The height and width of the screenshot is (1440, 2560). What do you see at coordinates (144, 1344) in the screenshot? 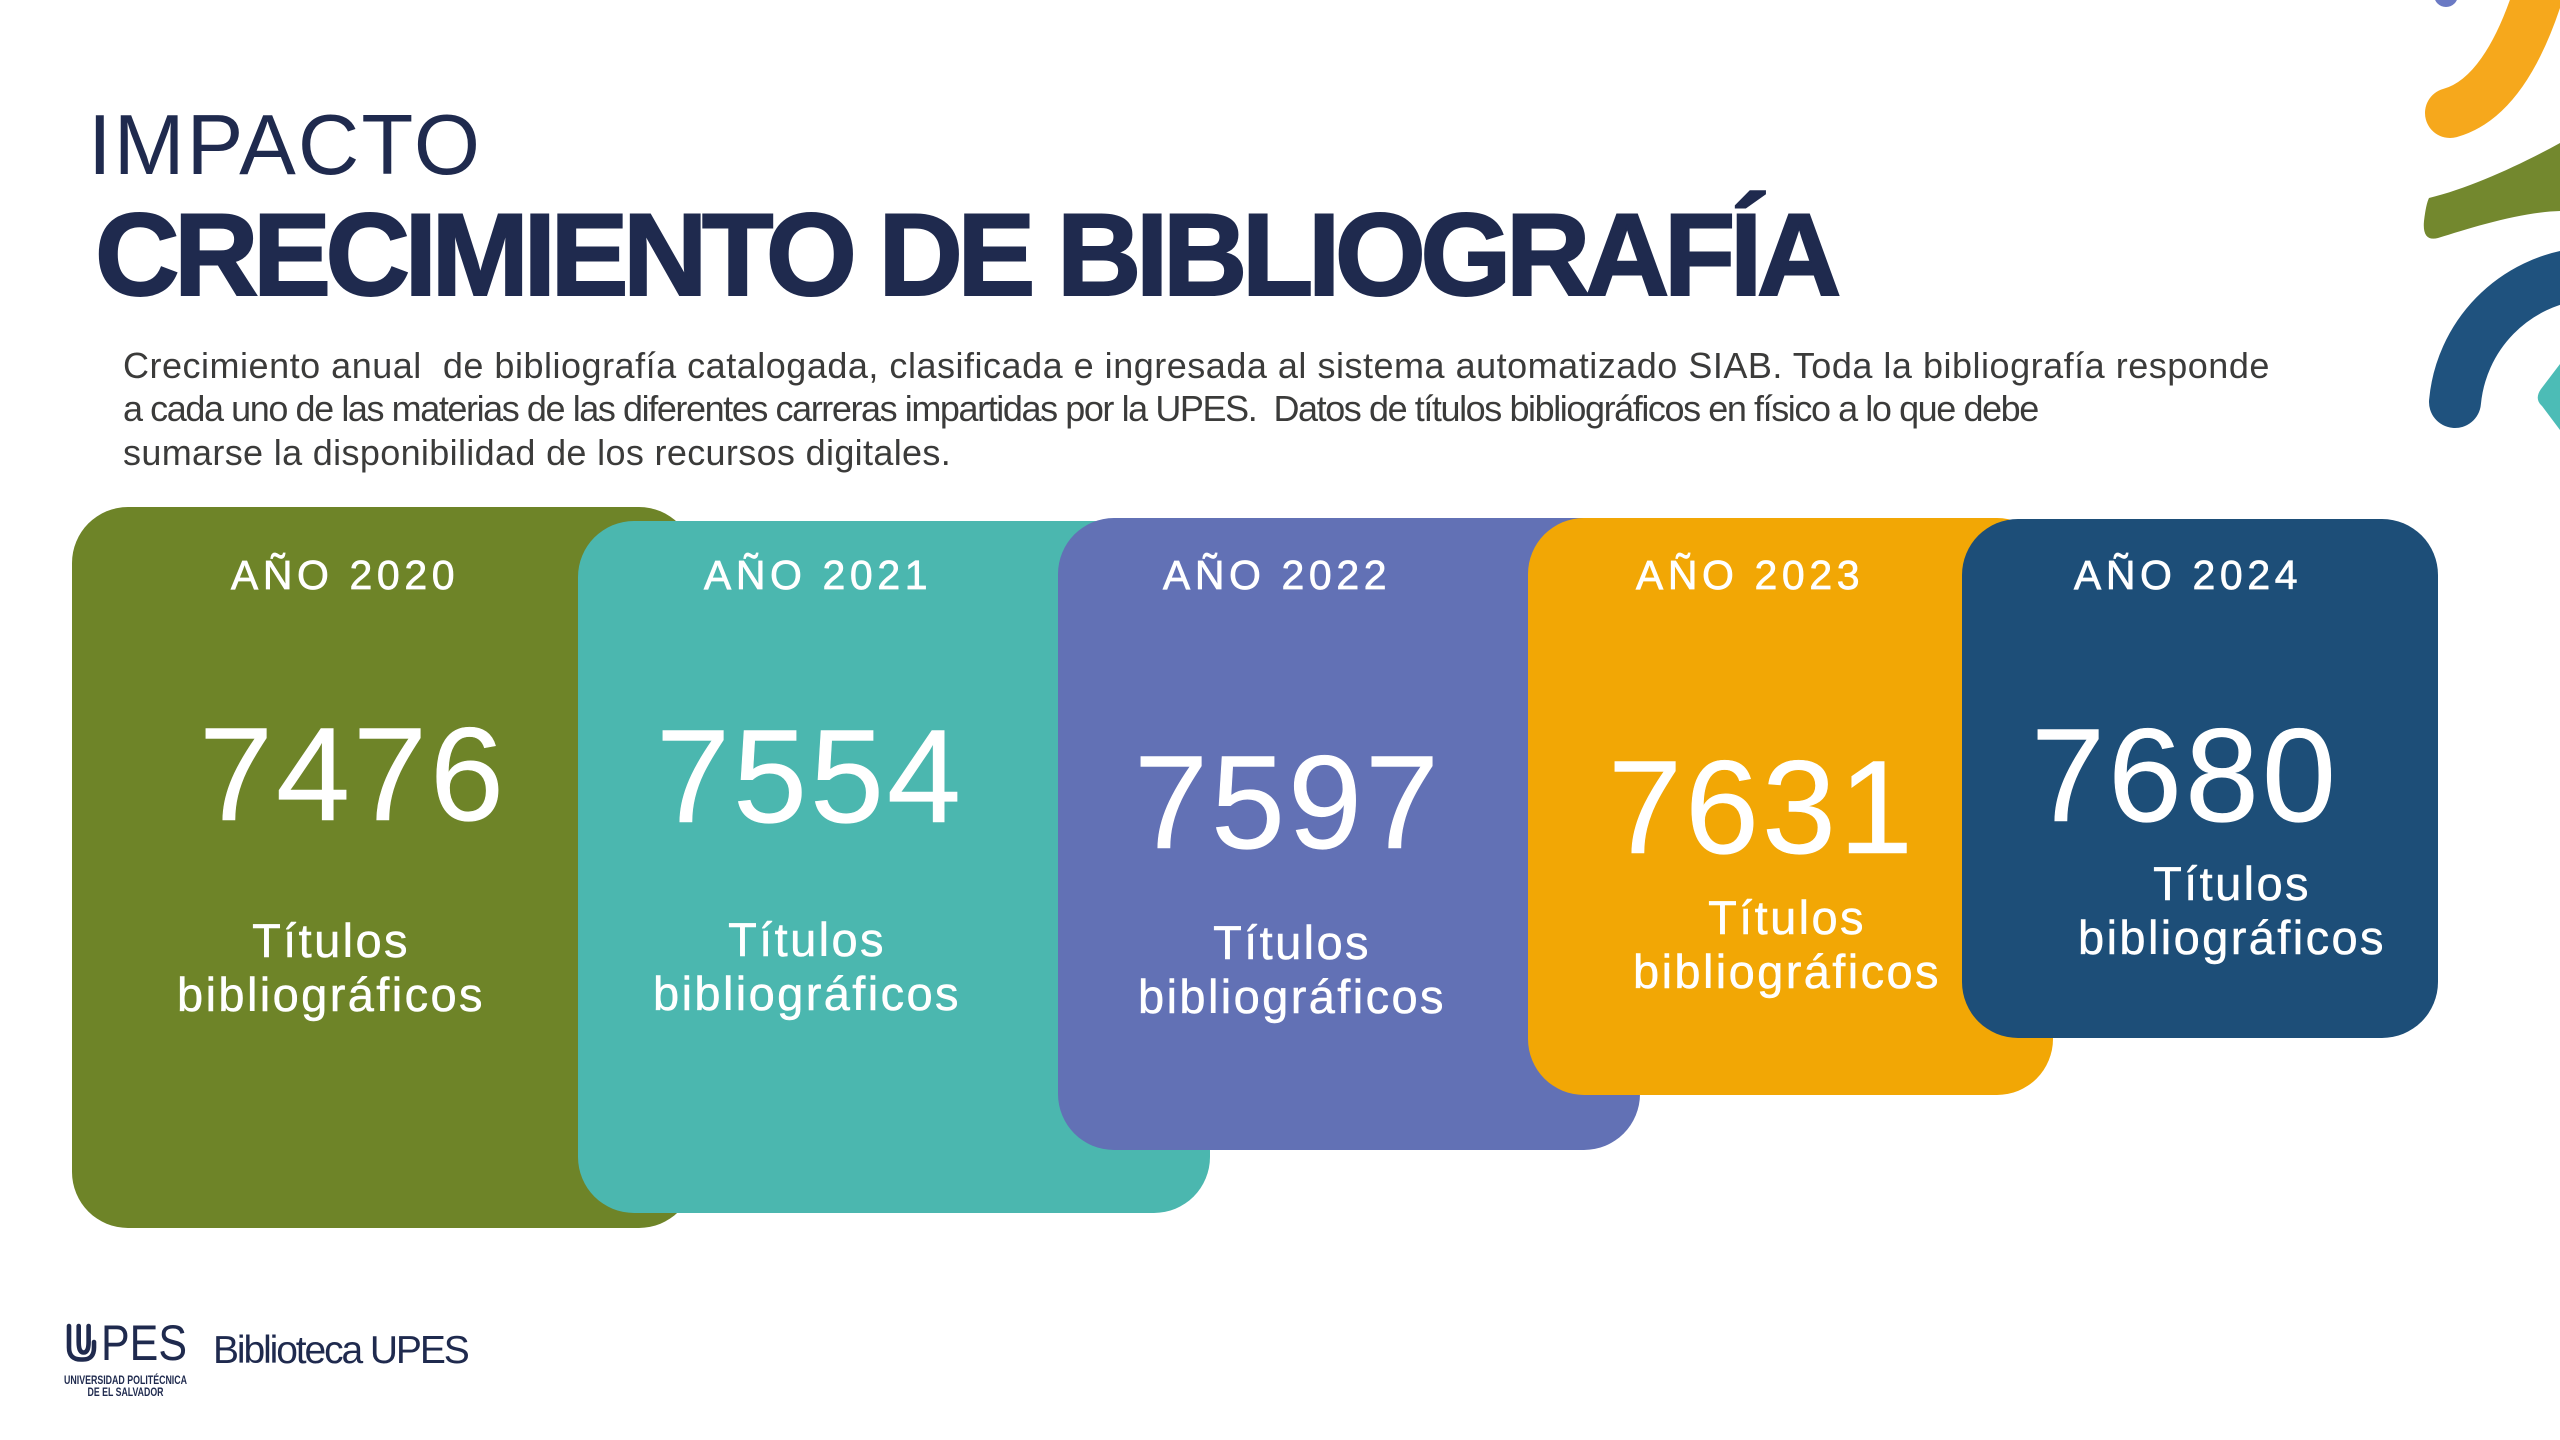
I see `svg-text: PES` at bounding box center [144, 1344].